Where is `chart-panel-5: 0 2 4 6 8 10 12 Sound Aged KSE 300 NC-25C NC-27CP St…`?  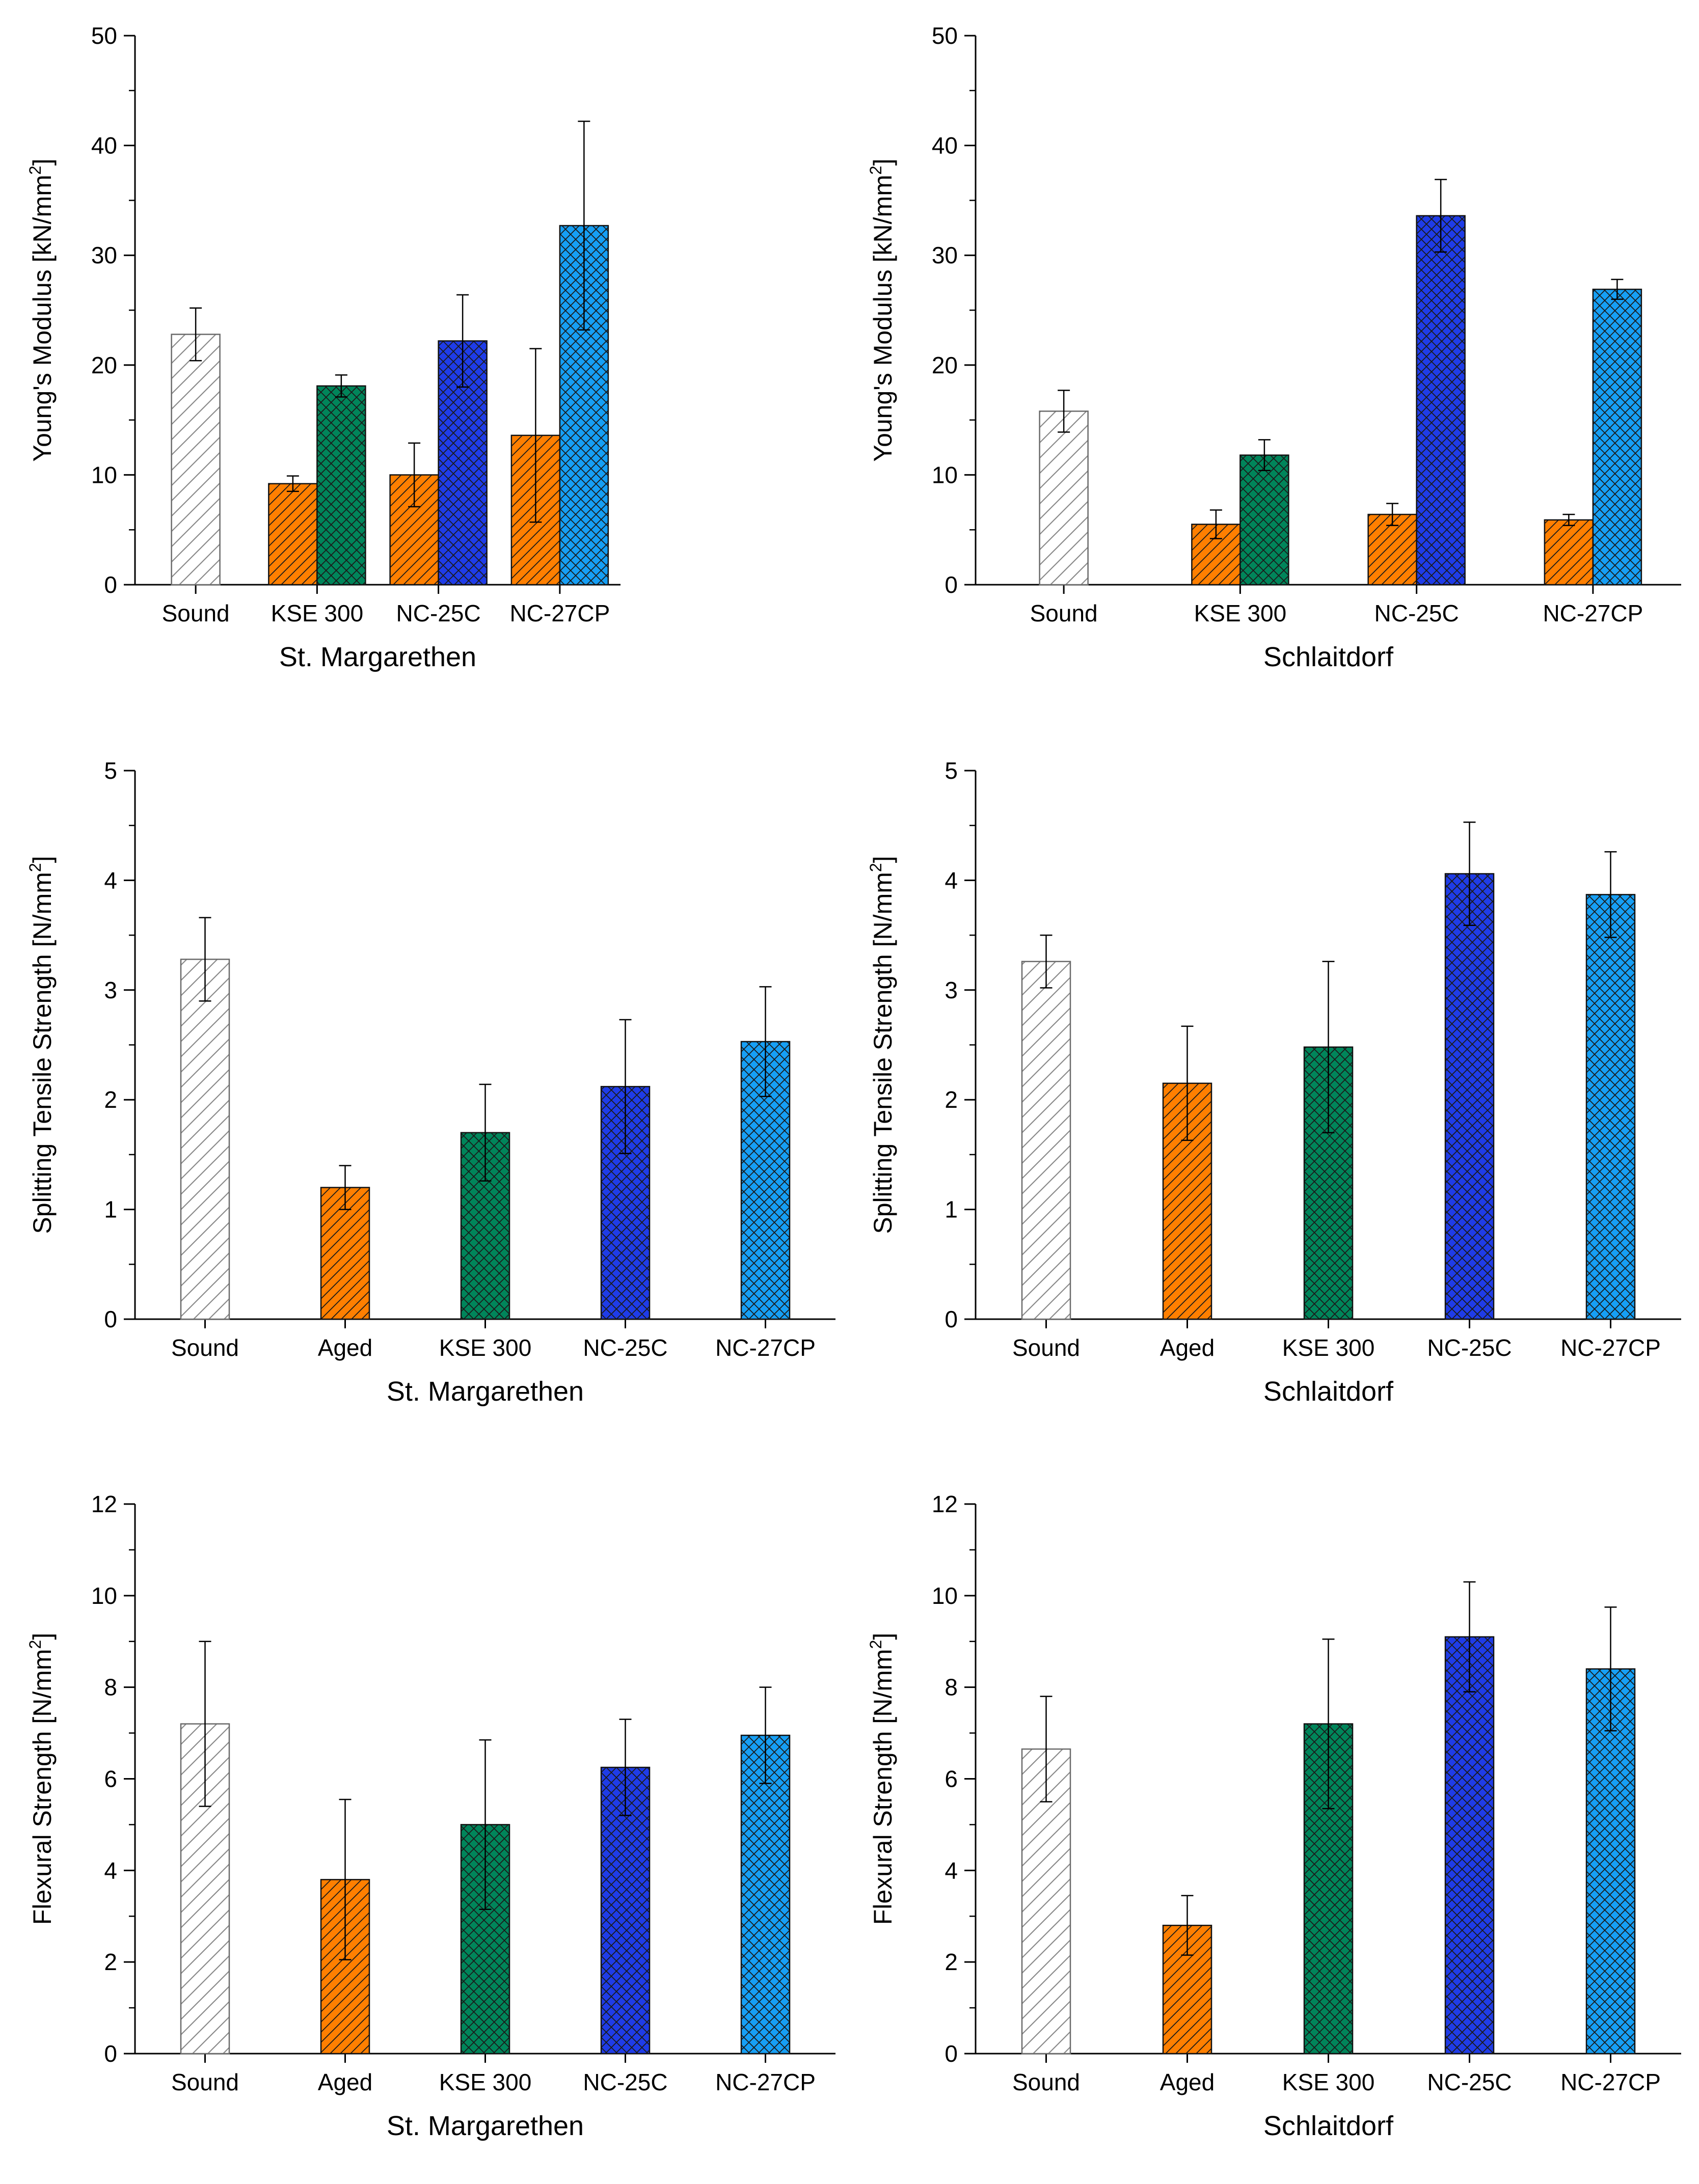 chart-panel-5: 0 2 4 6 8 10 12 Sound Aged KSE 300 NC-25C NC-27CP St… is located at coordinates (431, 1816).